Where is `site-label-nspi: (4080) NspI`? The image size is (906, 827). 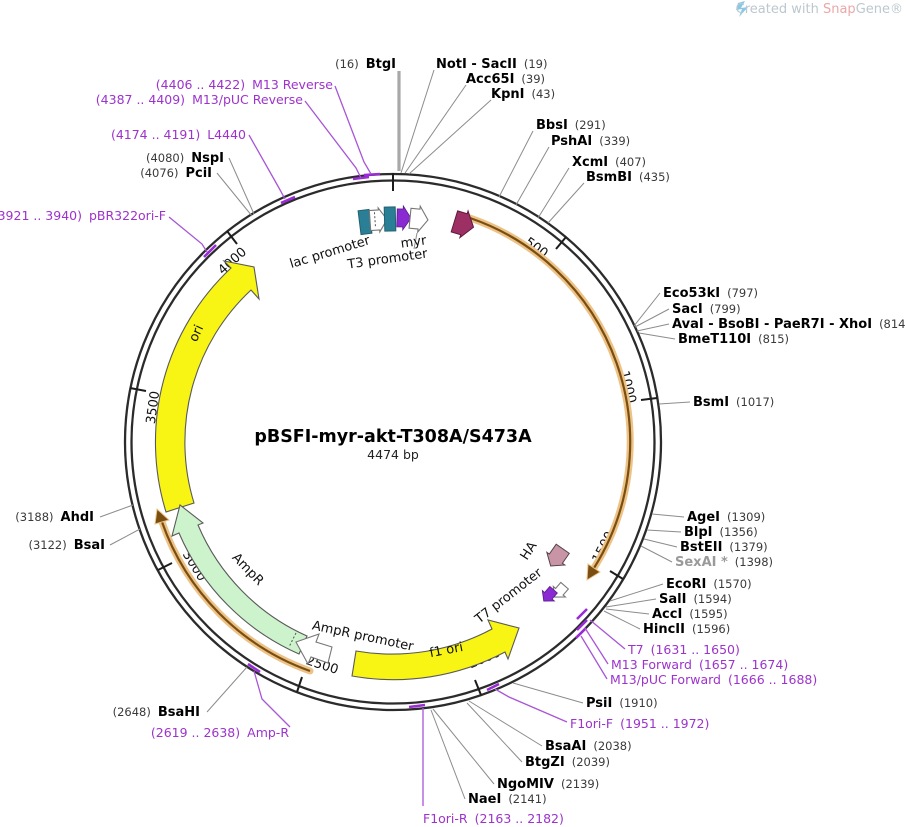
site-label-nspi: (4080) NspI is located at coordinates (185, 158).